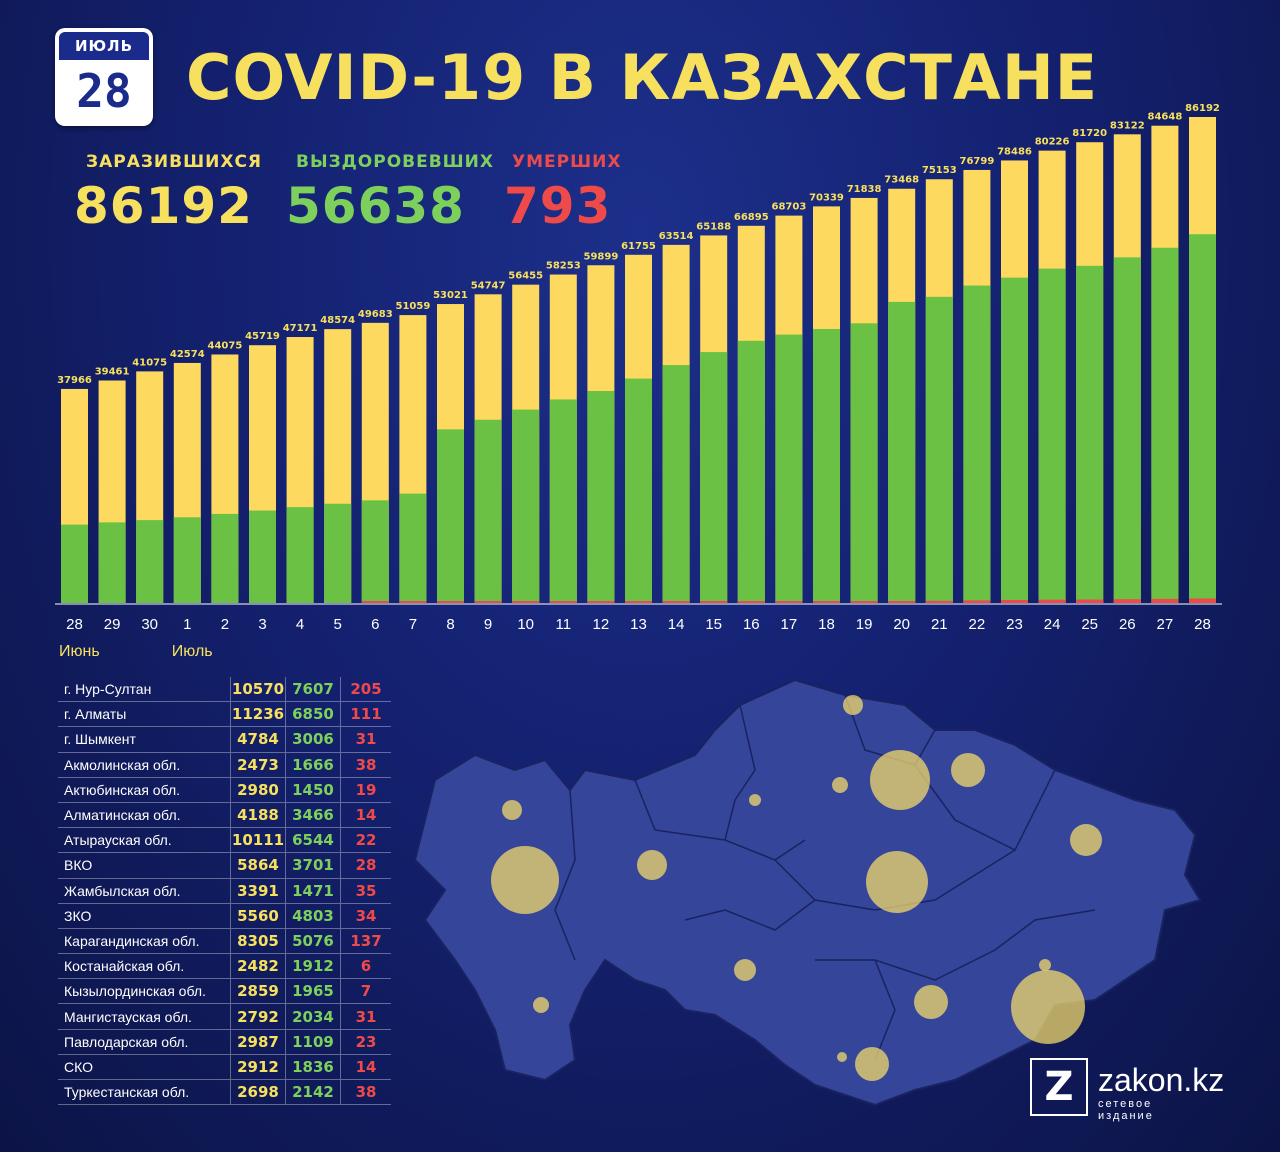 This screenshot has width=1280, height=1152. I want to click on logo-mark: Z, so click(1059, 1087).